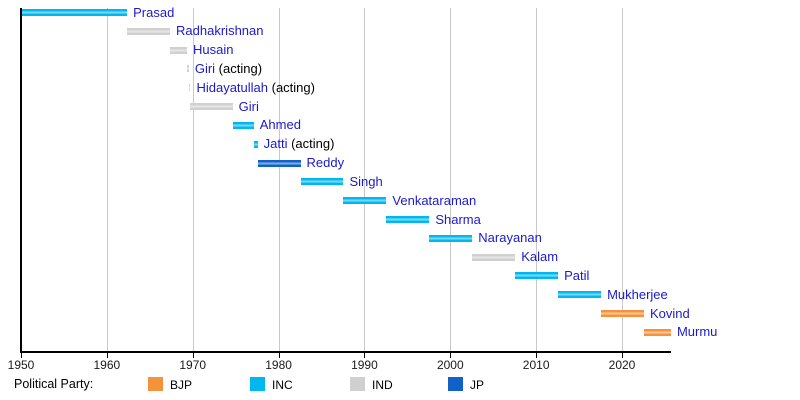 This screenshot has height=400, width=800. What do you see at coordinates (21, 365) in the screenshot?
I see `x-axis-tick-label: 1950` at bounding box center [21, 365].